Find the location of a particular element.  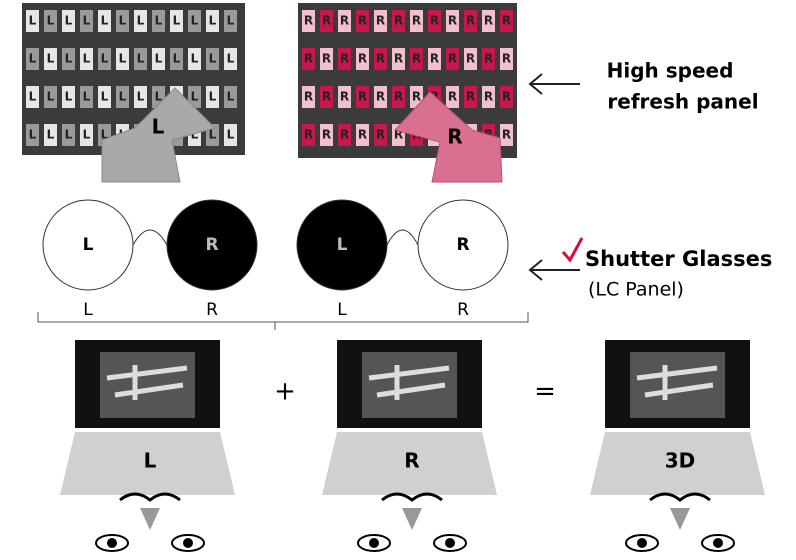

eye-label: L is located at coordinates (342, 310).